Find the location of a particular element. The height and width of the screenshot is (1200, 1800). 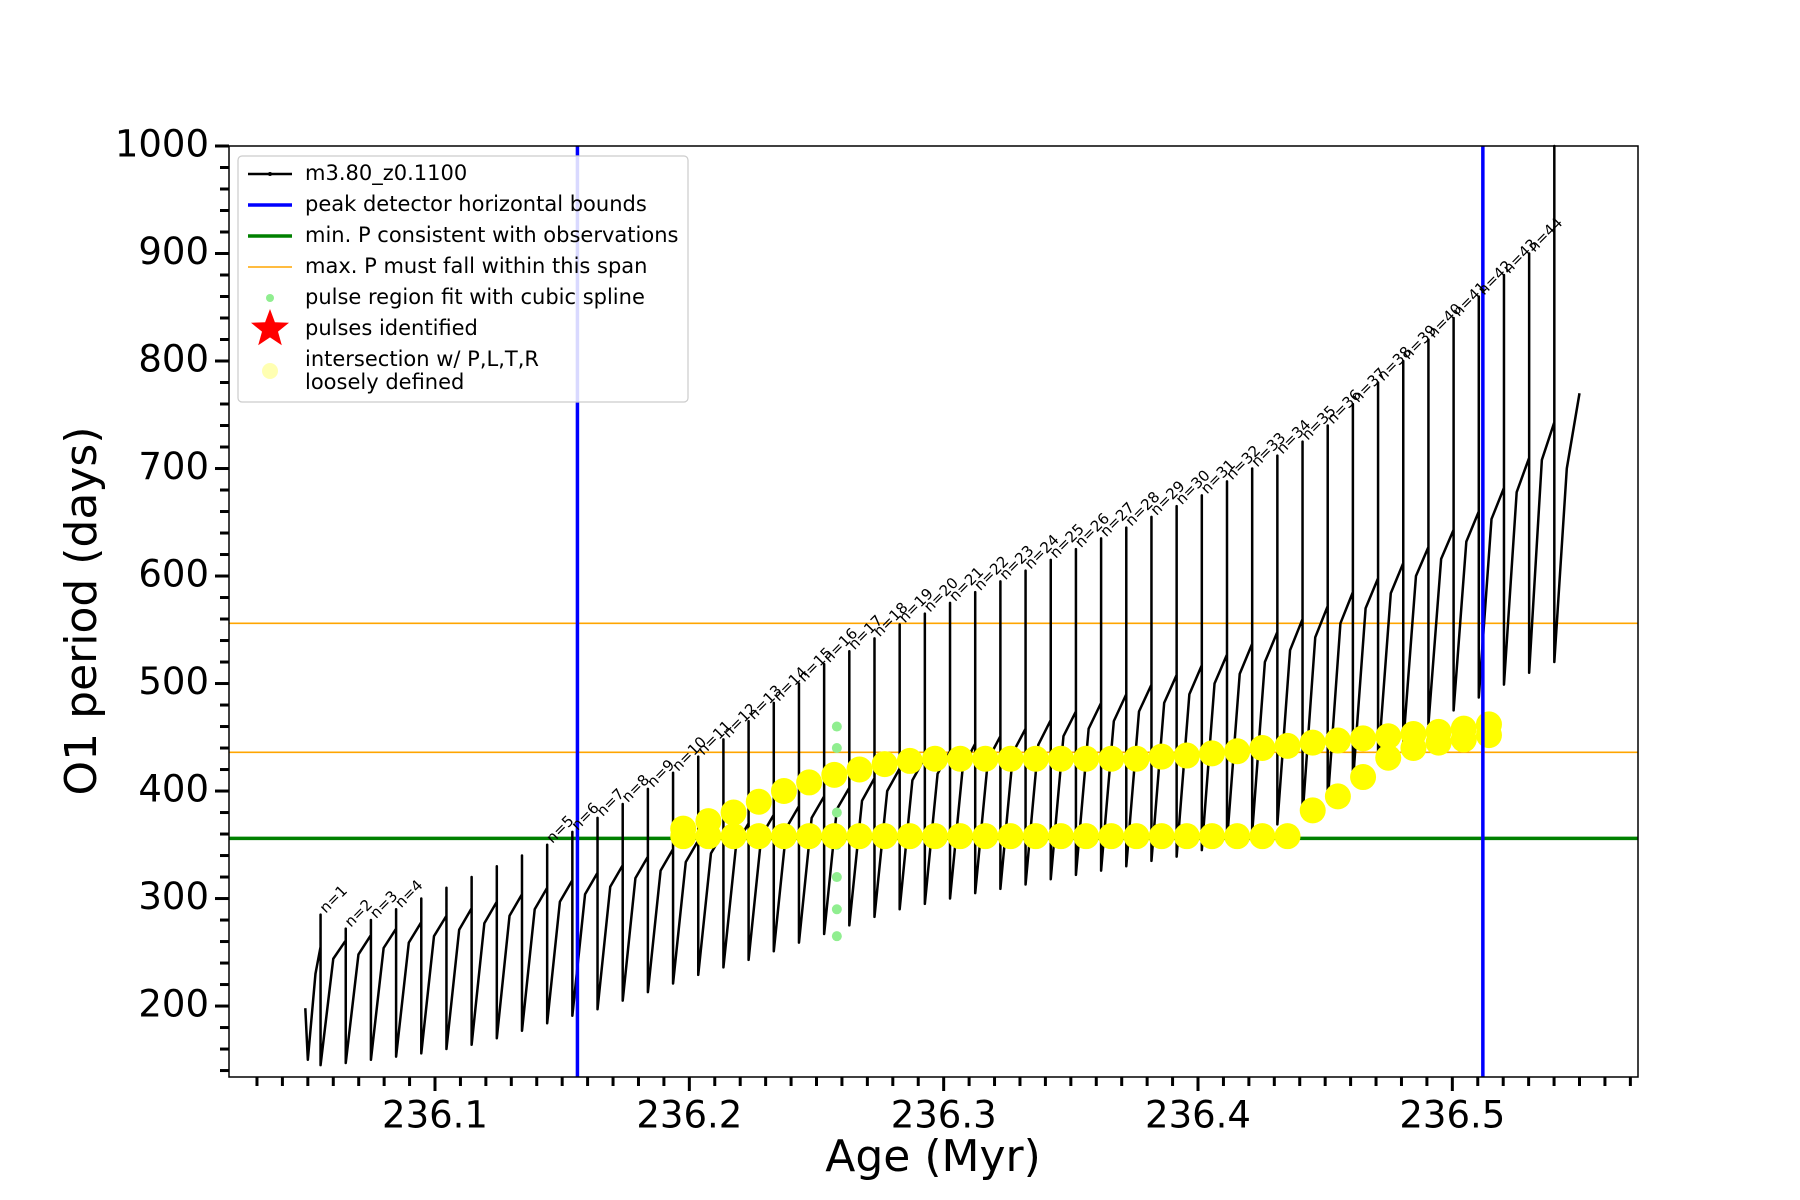

x-tick-label: 236.2 is located at coordinates (689, 1115).